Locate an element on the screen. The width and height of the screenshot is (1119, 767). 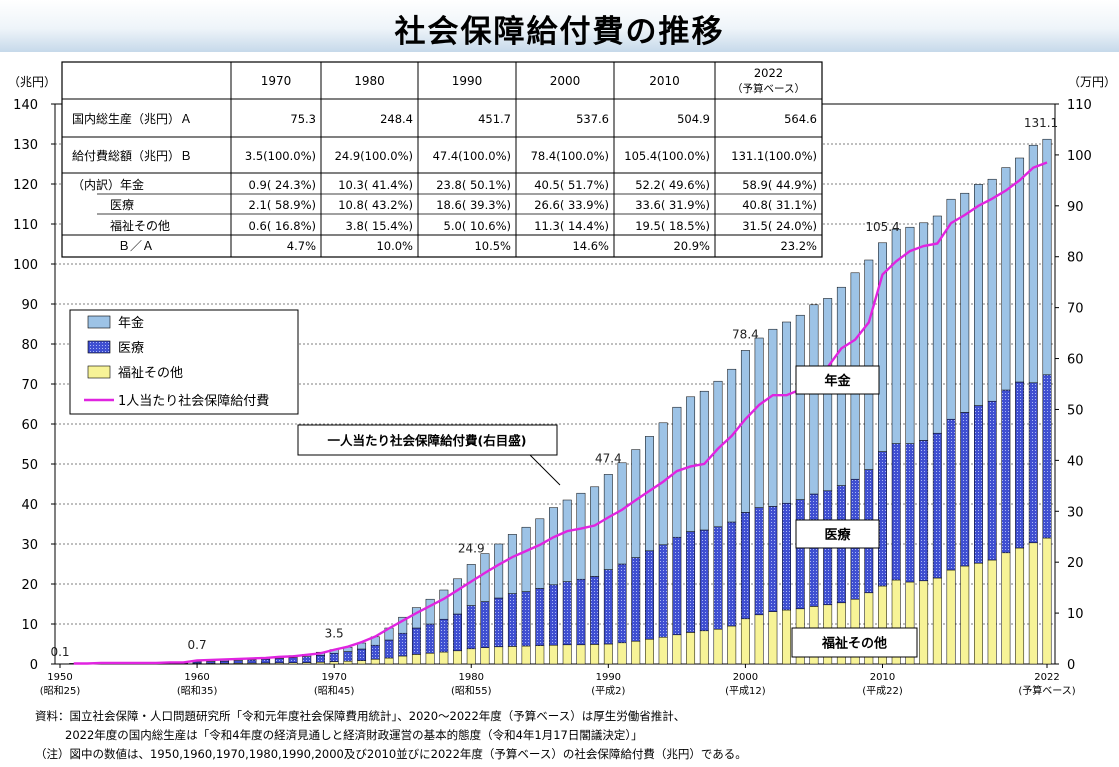
legend-swatch-welfare is located at coordinates (99, 372).